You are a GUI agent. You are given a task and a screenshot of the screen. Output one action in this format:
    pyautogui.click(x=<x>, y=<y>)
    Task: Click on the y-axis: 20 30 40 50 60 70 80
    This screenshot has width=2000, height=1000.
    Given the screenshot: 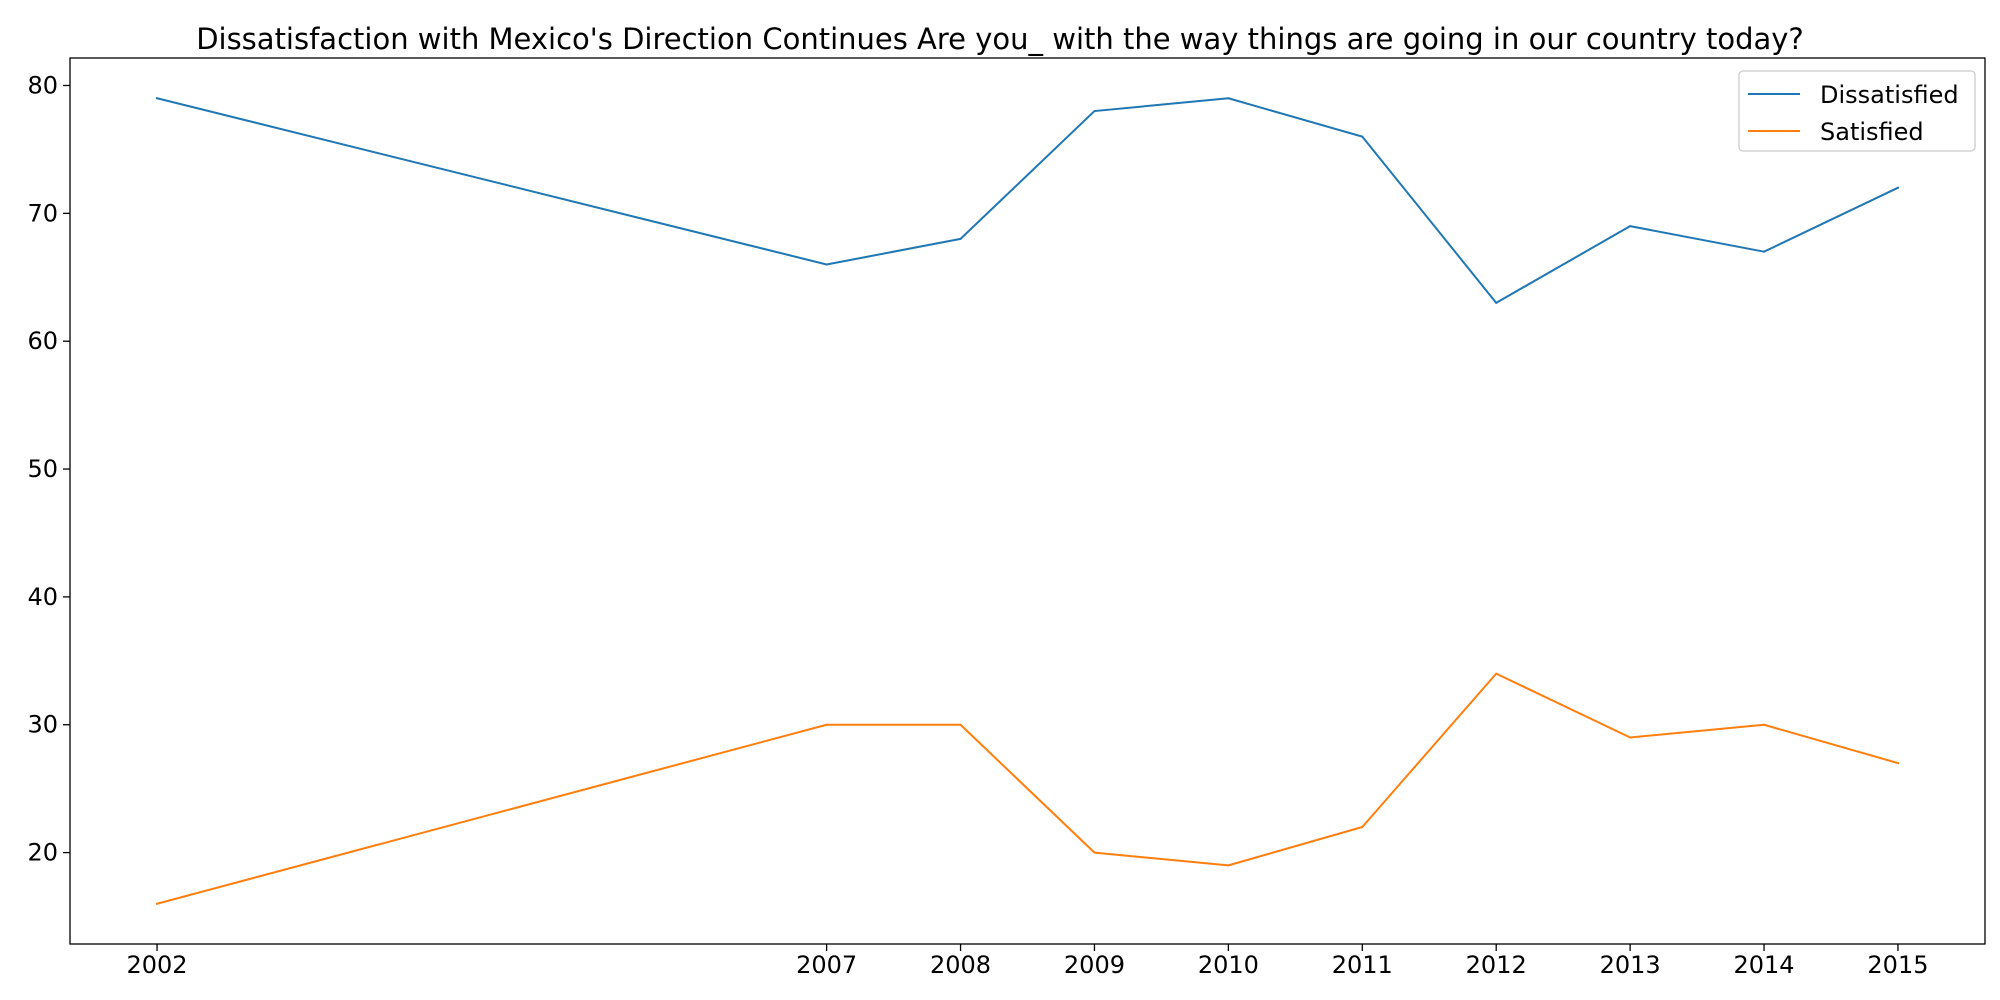 What is the action you would take?
    pyautogui.click(x=48, y=469)
    